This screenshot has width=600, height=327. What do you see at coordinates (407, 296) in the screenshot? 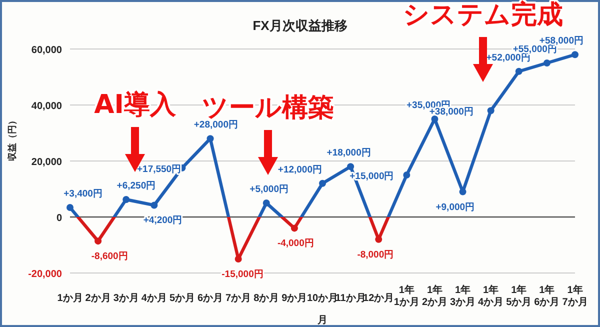
I see `x-tick-label: 1年 1か月` at bounding box center [407, 296].